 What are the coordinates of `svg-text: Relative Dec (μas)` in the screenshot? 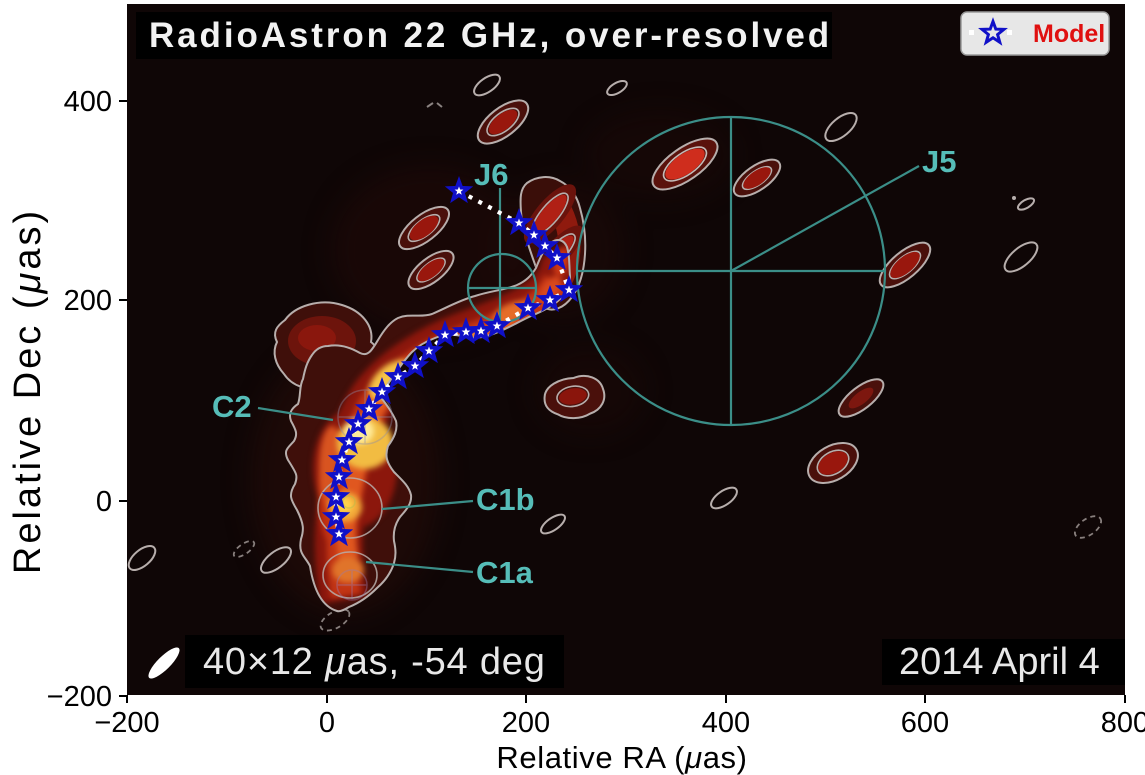 It's located at (28, 391).